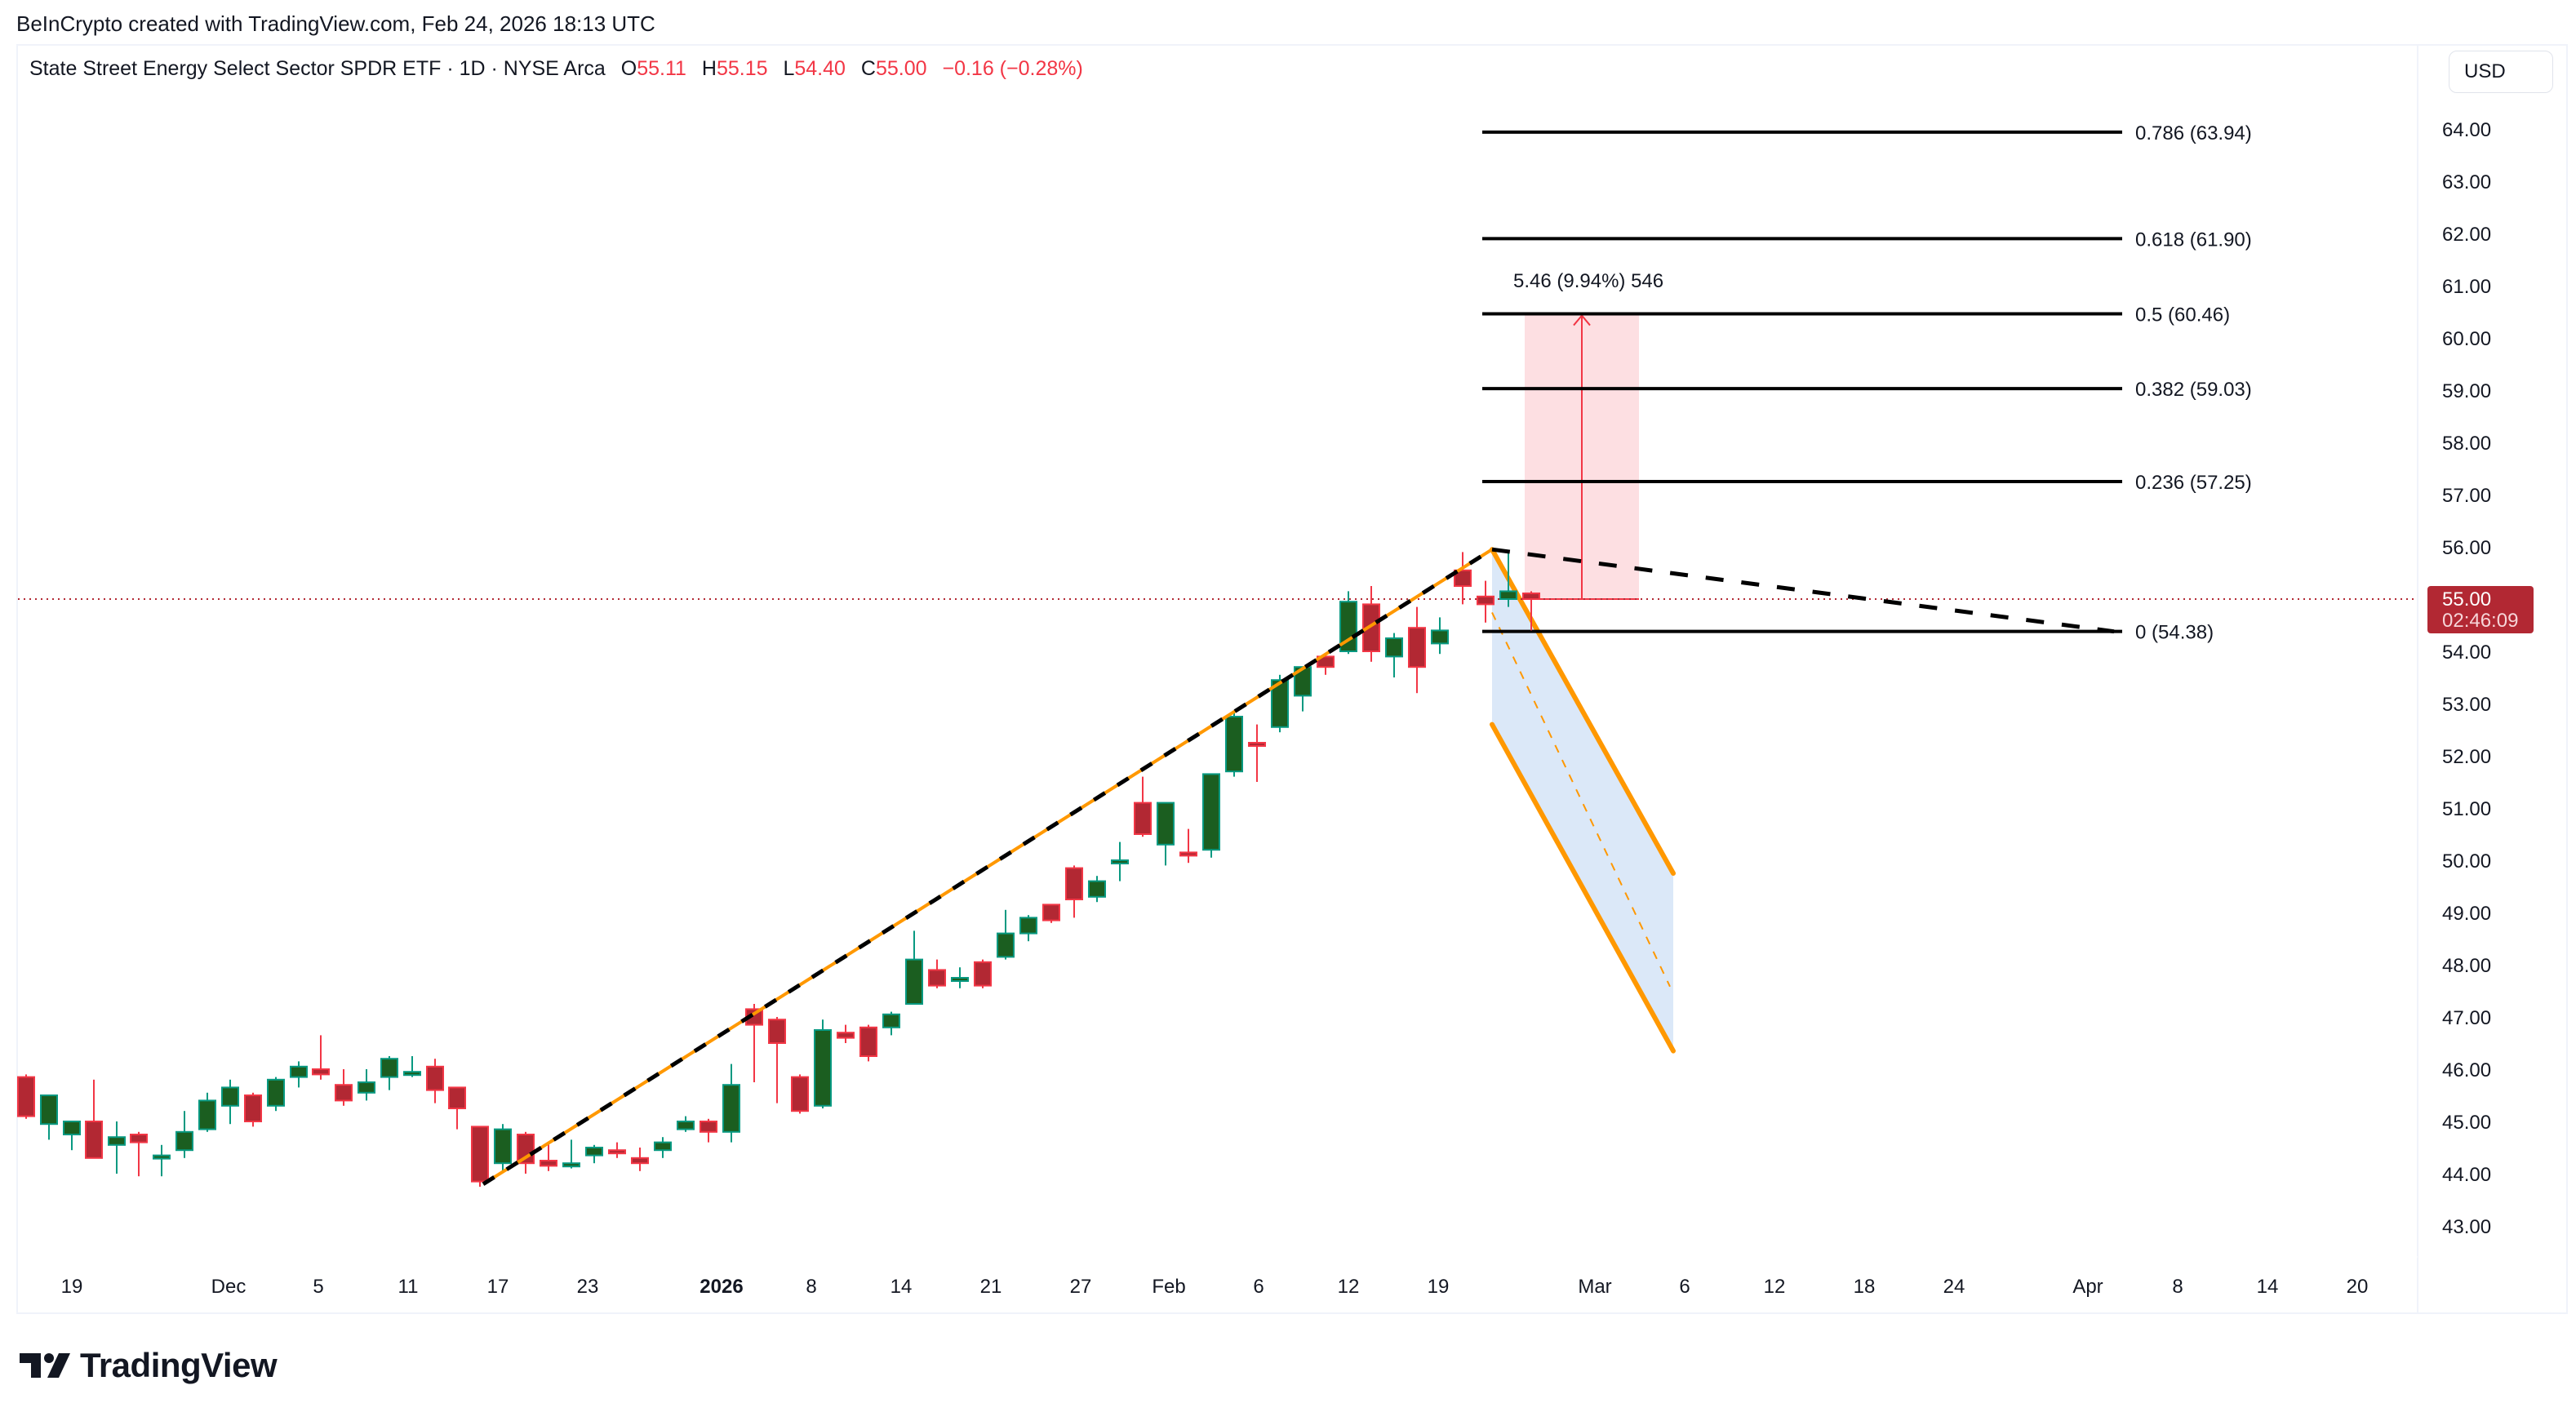  Describe the element at coordinates (2087, 1287) in the screenshot. I see `time-axis-label: Apr` at that location.